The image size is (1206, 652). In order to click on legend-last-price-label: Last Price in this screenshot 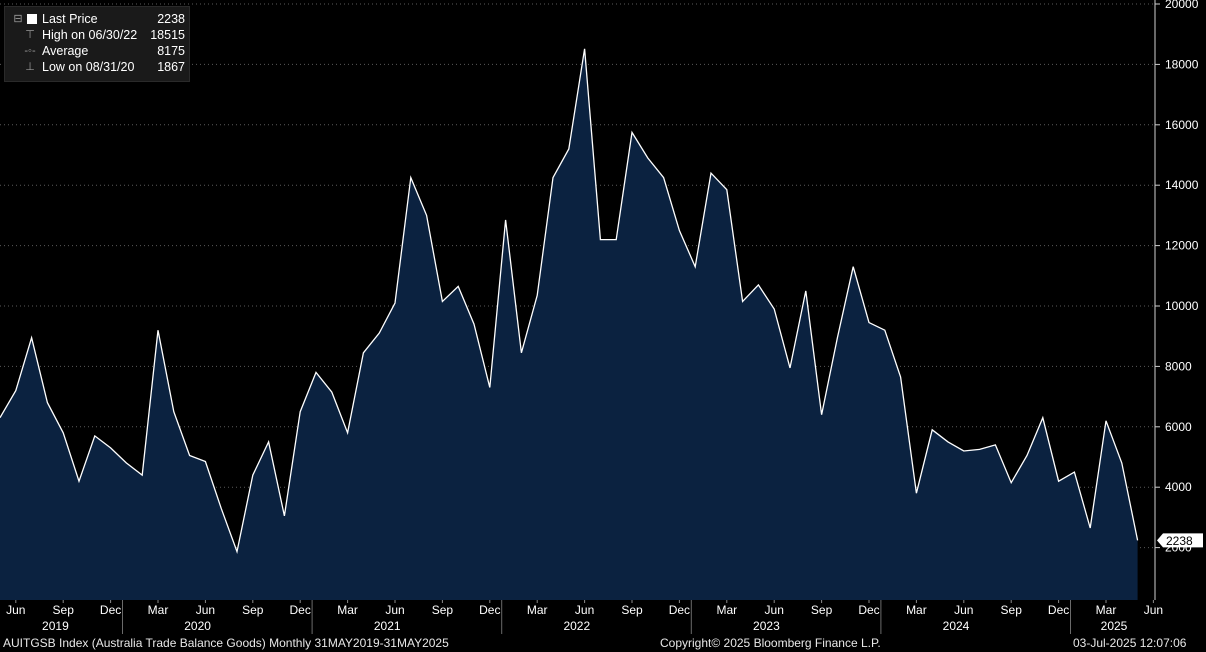, I will do `click(70, 19)`.